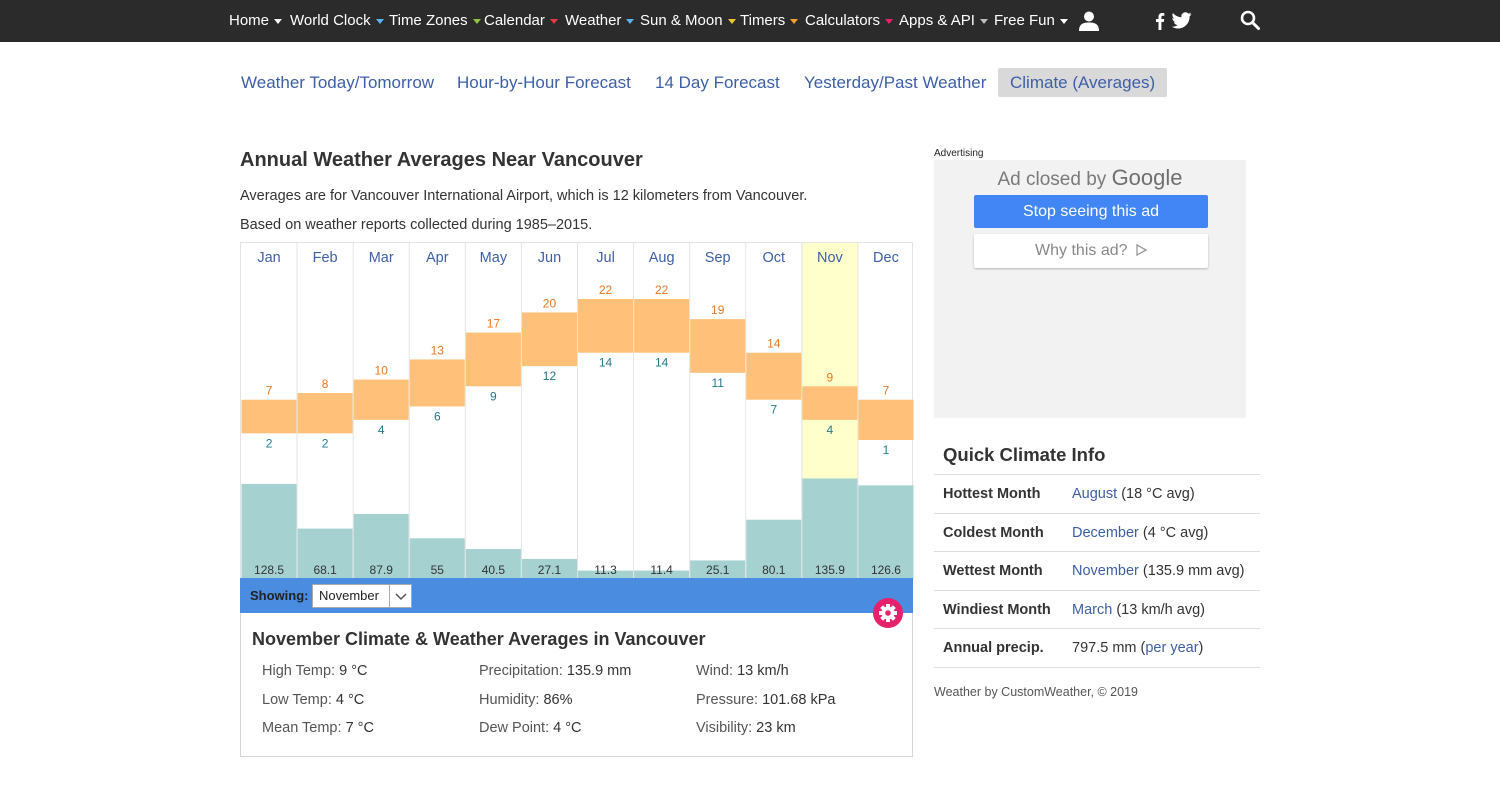 The image size is (1500, 799). Describe the element at coordinates (769, 20) in the screenshot. I see `nav-timers: Timers` at that location.